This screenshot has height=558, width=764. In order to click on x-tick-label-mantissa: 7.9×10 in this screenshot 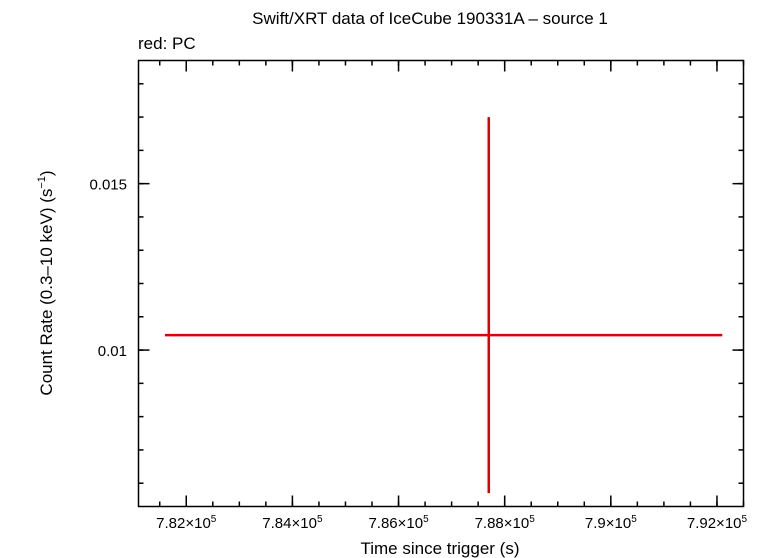, I will do `click(608, 523)`.